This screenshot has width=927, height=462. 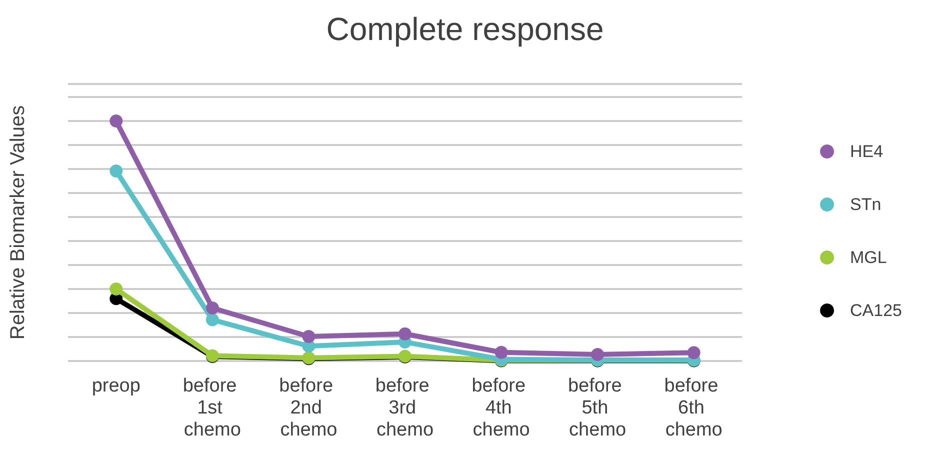 I want to click on x-tick-label: before 4th chemo, so click(x=501, y=408).